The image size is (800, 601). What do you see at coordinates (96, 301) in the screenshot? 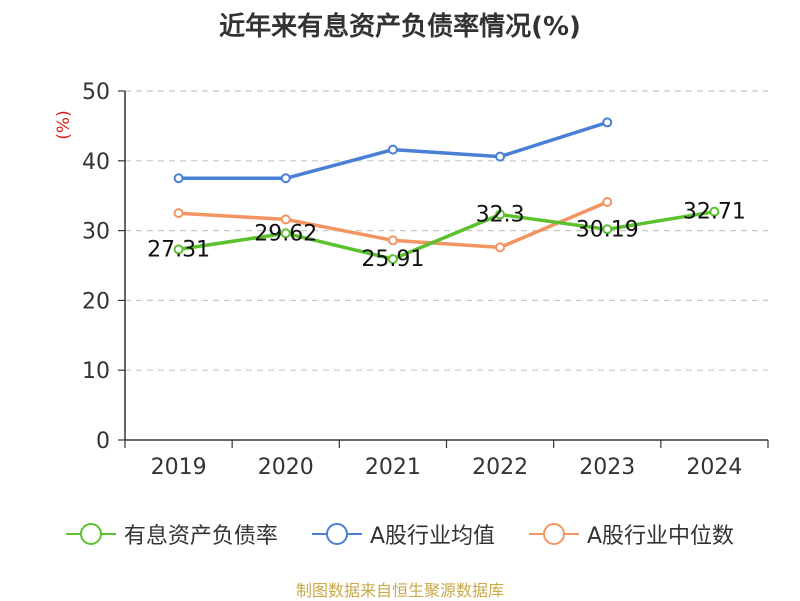
I see `y-tick-label-20: 20` at bounding box center [96, 301].